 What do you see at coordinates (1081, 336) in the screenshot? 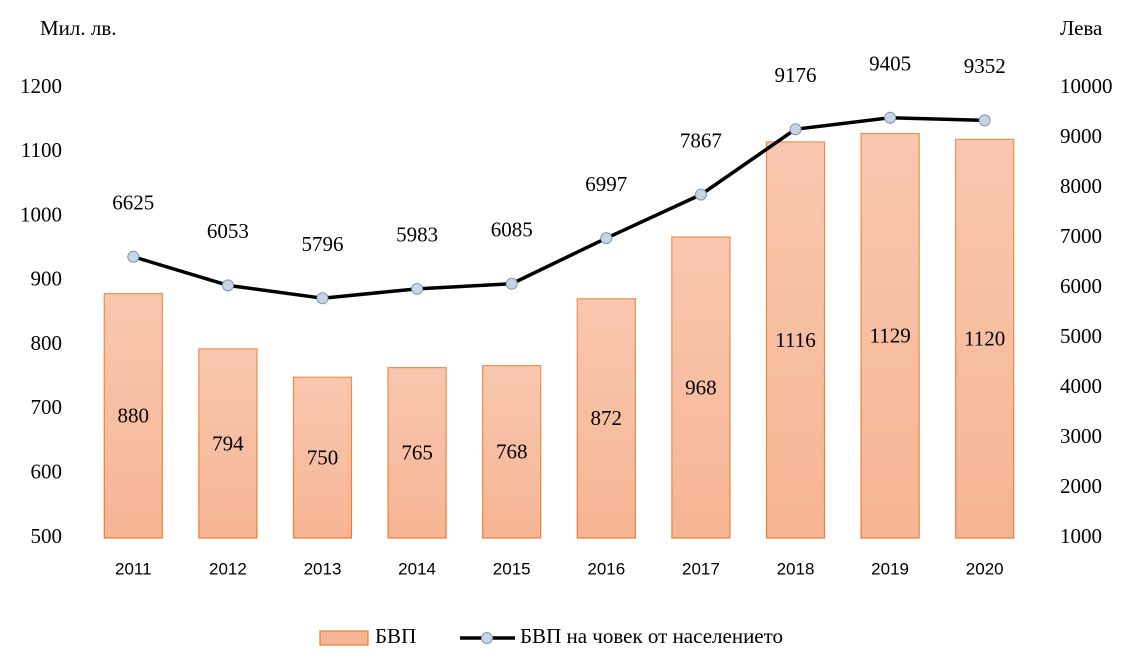
I see `y2-tick-label: 5000` at bounding box center [1081, 336].